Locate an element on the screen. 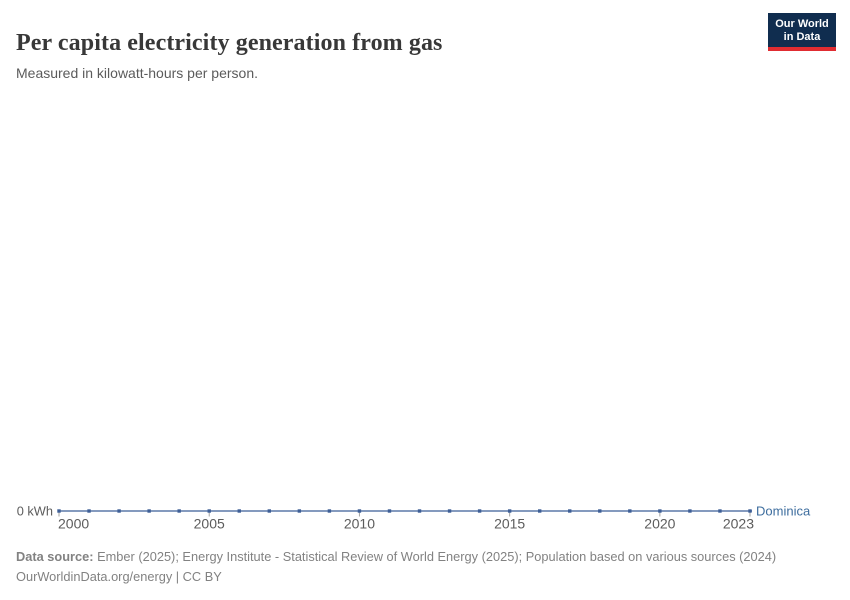 This screenshot has width=850, height=600. axis-plot: 0 kWh 2000 2005 2010 2015 2020 2023 Dominica is located at coordinates (414, 518).